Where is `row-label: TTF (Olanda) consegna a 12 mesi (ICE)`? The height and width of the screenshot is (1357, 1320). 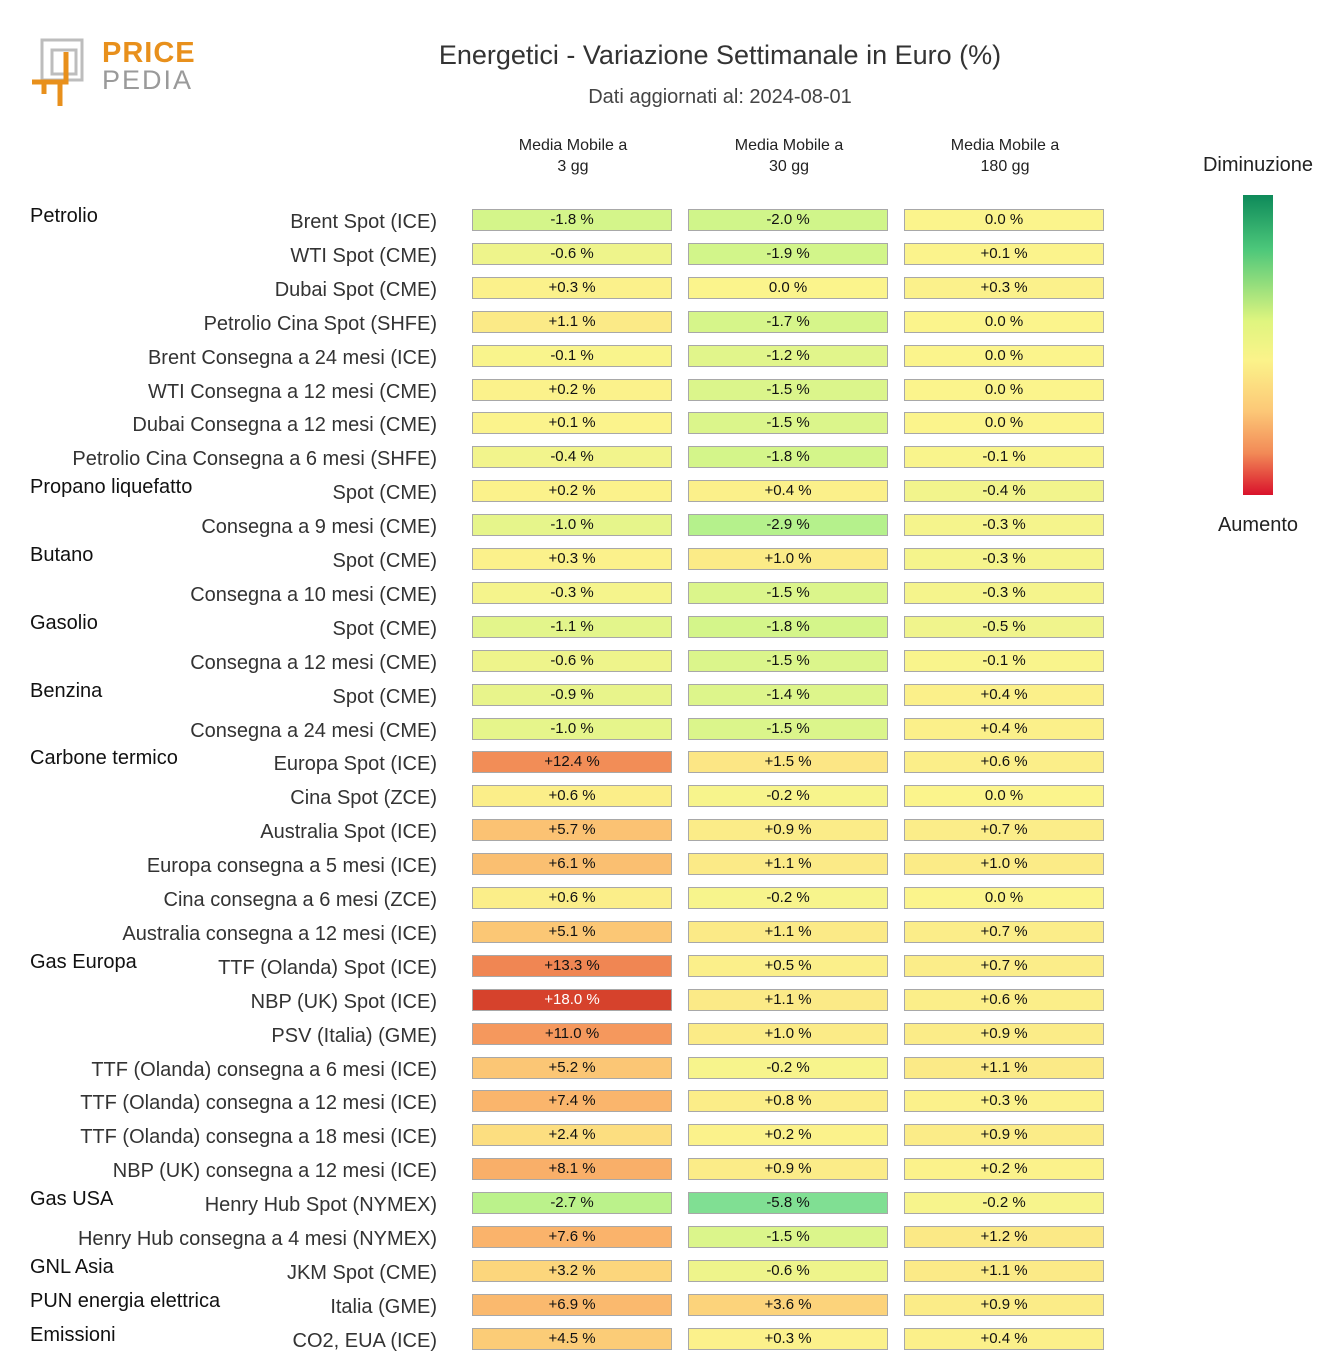 row-label: TTF (Olanda) consegna a 12 mesi (ICE) is located at coordinates (258, 1103).